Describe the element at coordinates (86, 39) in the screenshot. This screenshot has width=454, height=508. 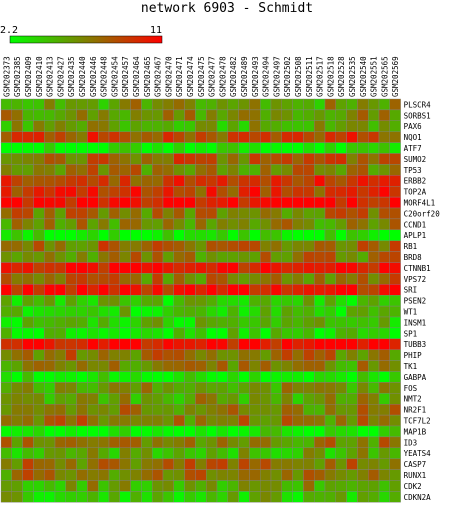
I see `color-scale-bar` at that location.